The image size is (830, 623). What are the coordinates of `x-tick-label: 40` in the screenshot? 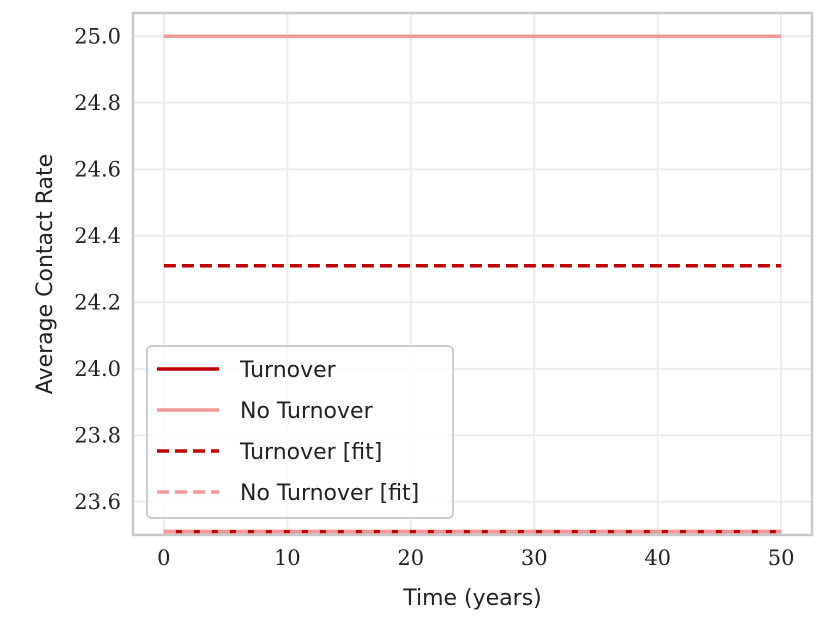 It's located at (657, 558).